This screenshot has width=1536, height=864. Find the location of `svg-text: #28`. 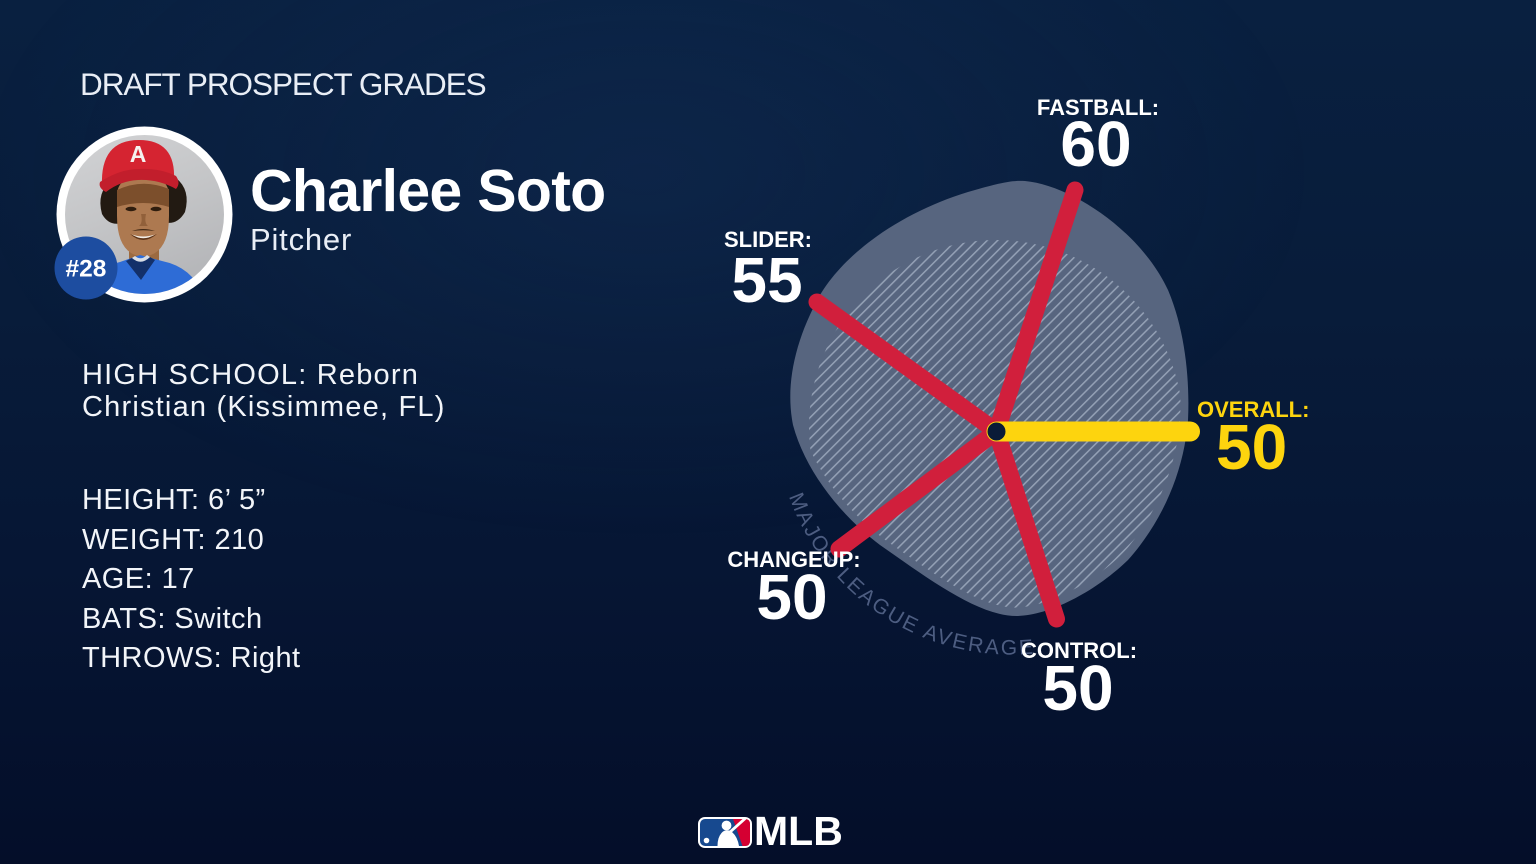

svg-text: #28 is located at coordinates (86, 269).